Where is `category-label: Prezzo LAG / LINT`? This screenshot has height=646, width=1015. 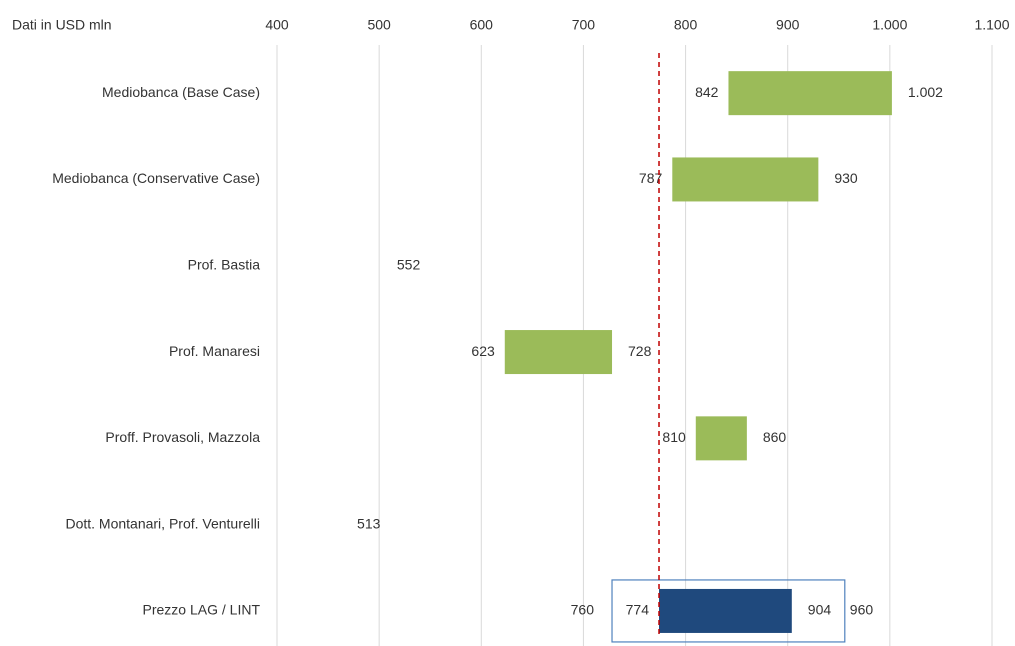 category-label: Prezzo LAG / LINT is located at coordinates (202, 610).